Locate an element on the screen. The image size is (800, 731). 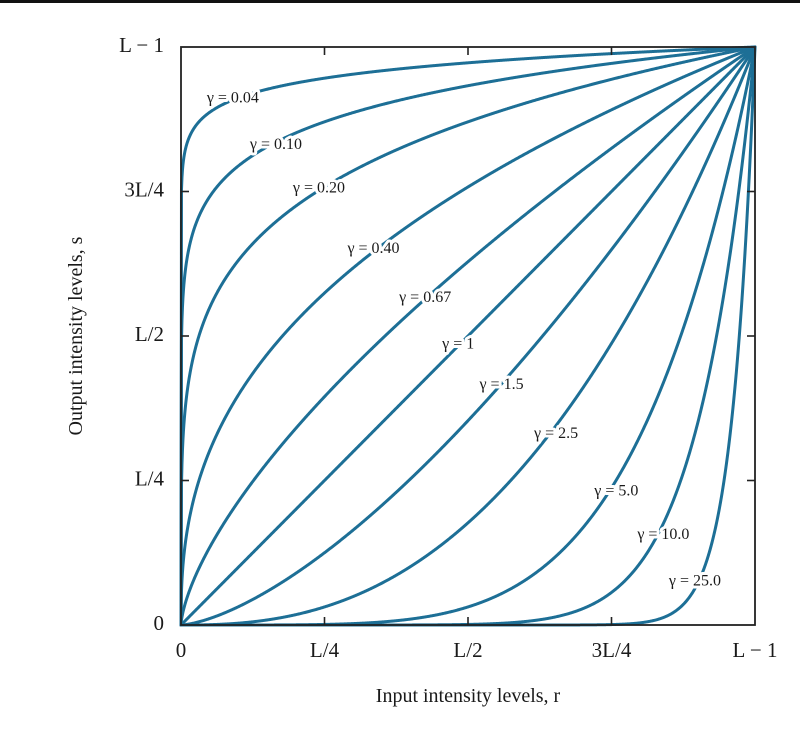
curve-label-halo: γ = 25.0 is located at coordinates (694, 580).